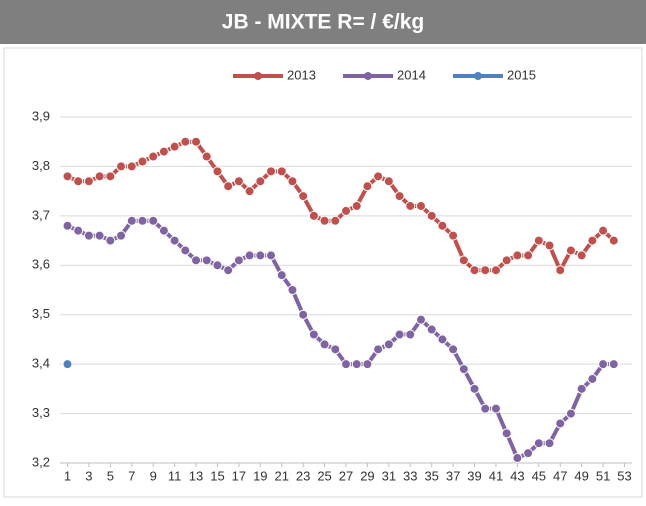 This screenshot has width=646, height=506. Describe the element at coordinates (624, 475) in the screenshot. I see `x-tick-label: 53` at that location.